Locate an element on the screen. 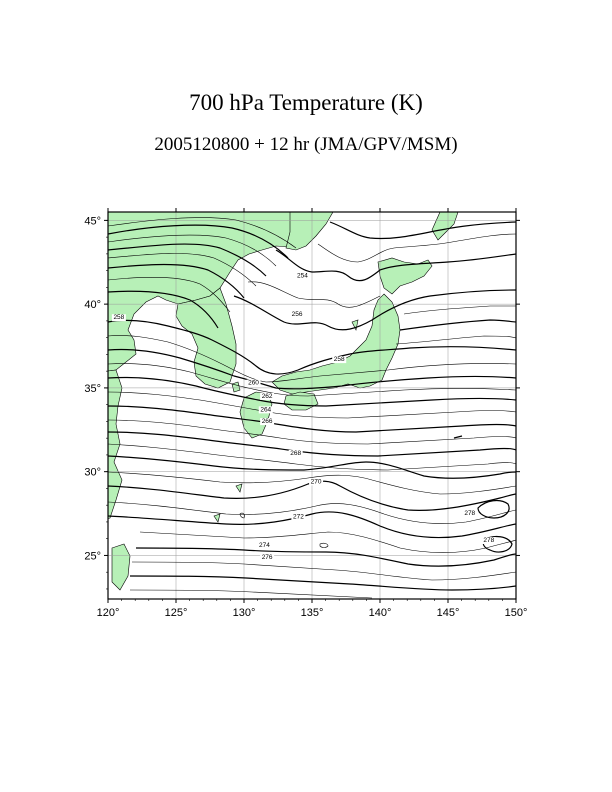 The image size is (612, 792). contour-label: 262 is located at coordinates (267, 396).